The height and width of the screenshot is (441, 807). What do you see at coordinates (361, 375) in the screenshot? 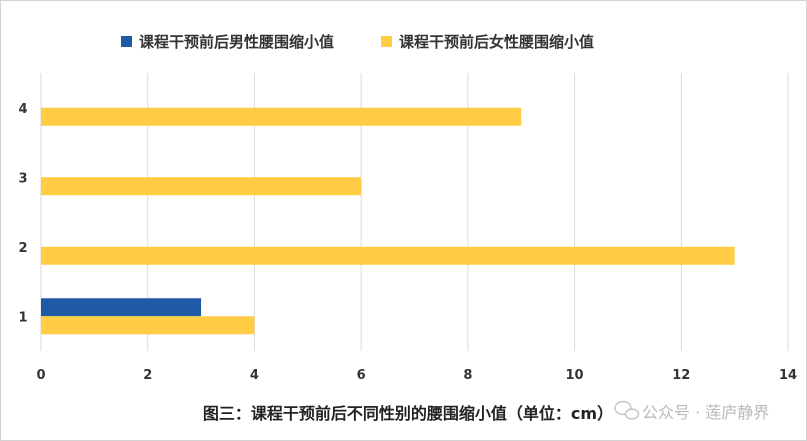
I see `x-tick-label-6: 6` at bounding box center [361, 375].